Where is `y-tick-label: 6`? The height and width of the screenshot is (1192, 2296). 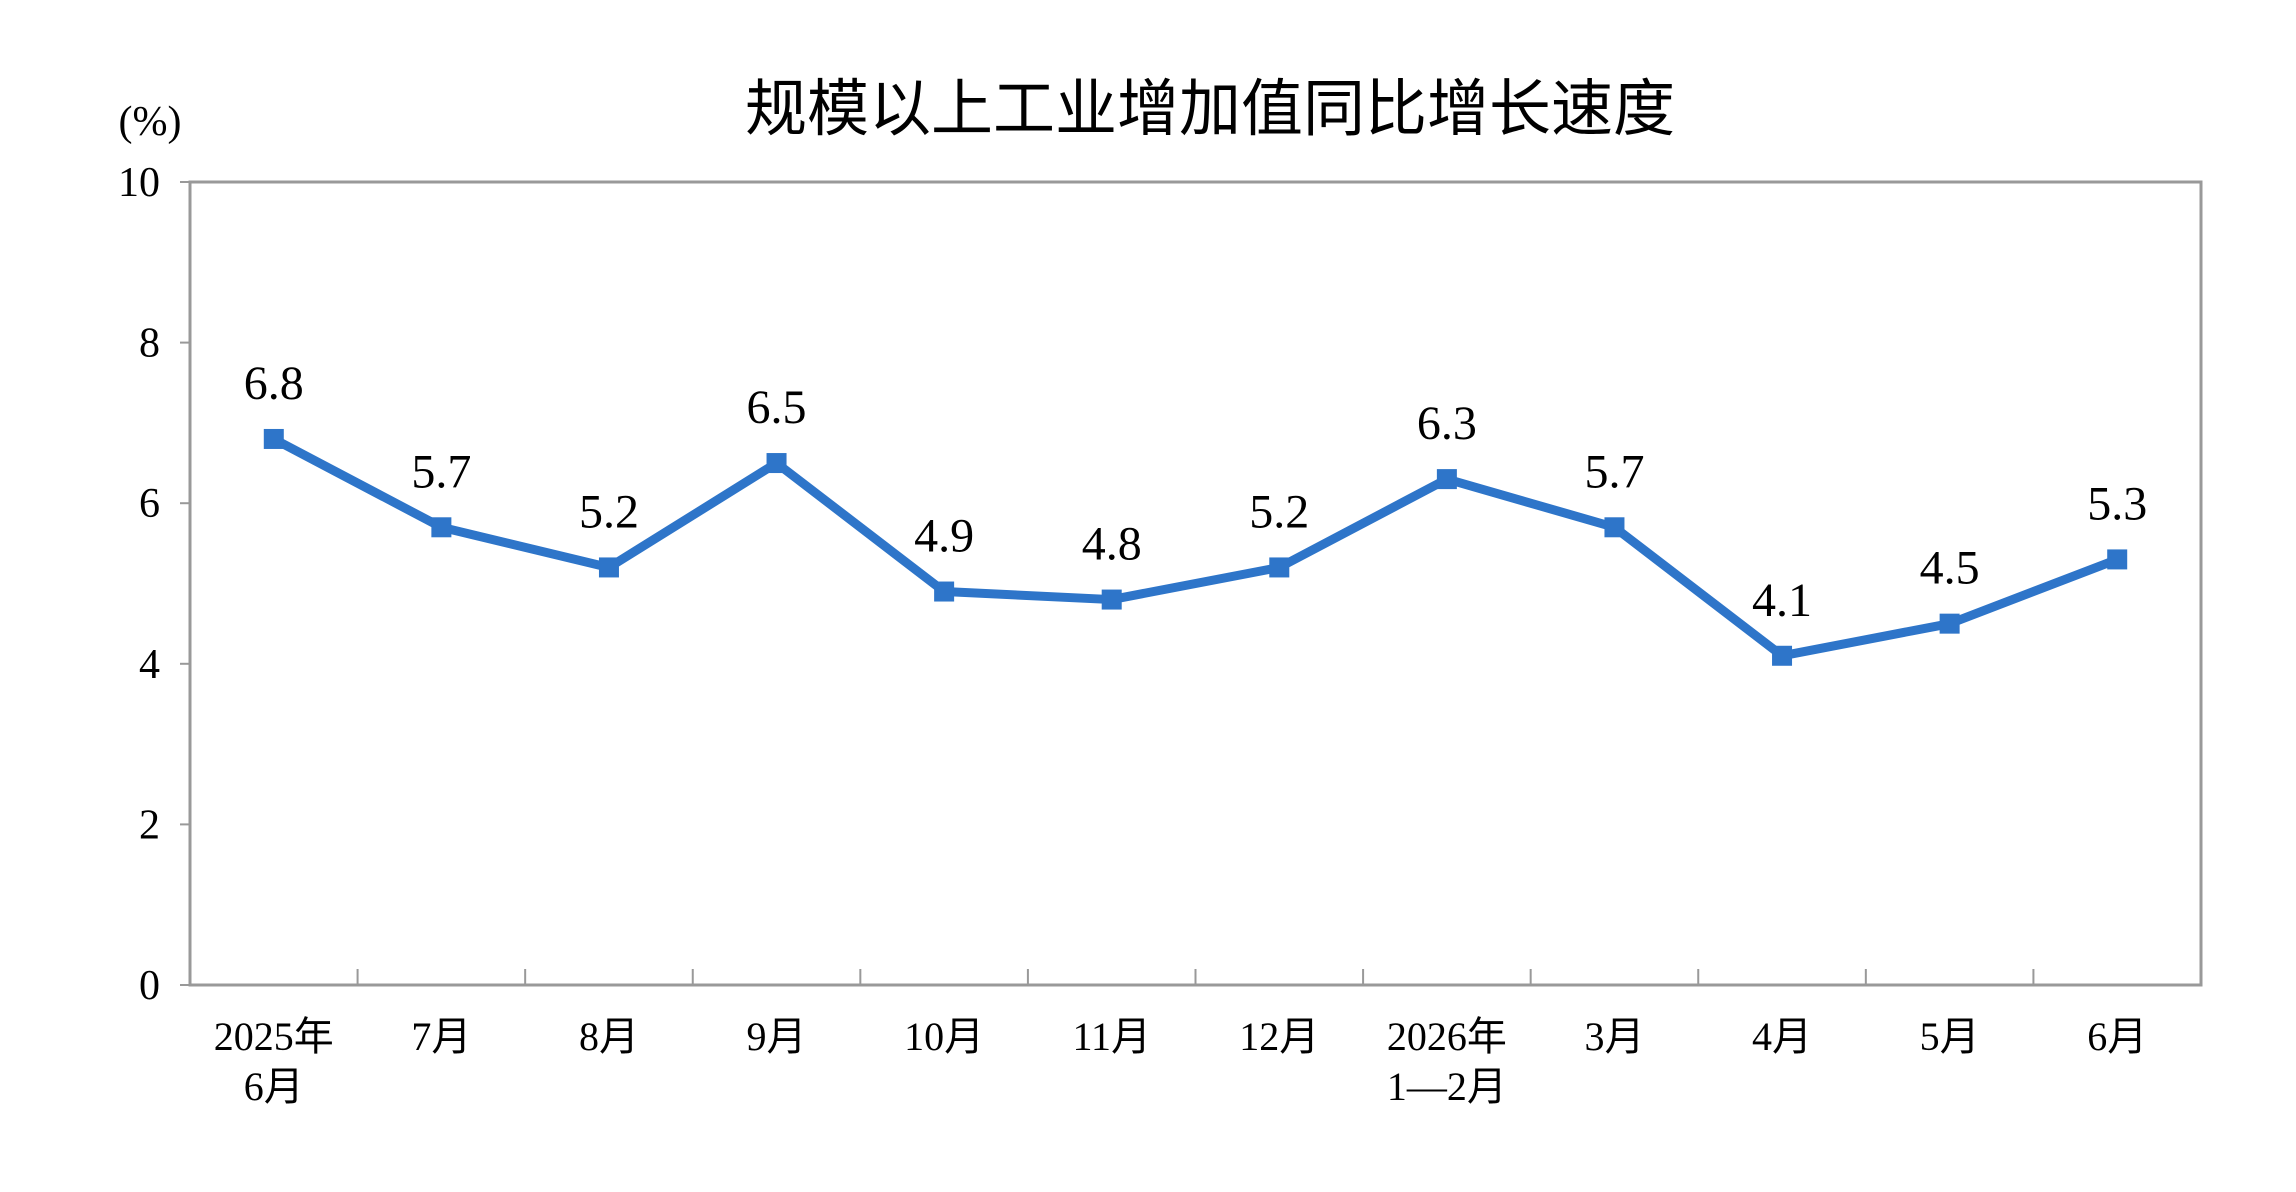
y-tick-label: 6 is located at coordinates (149, 504).